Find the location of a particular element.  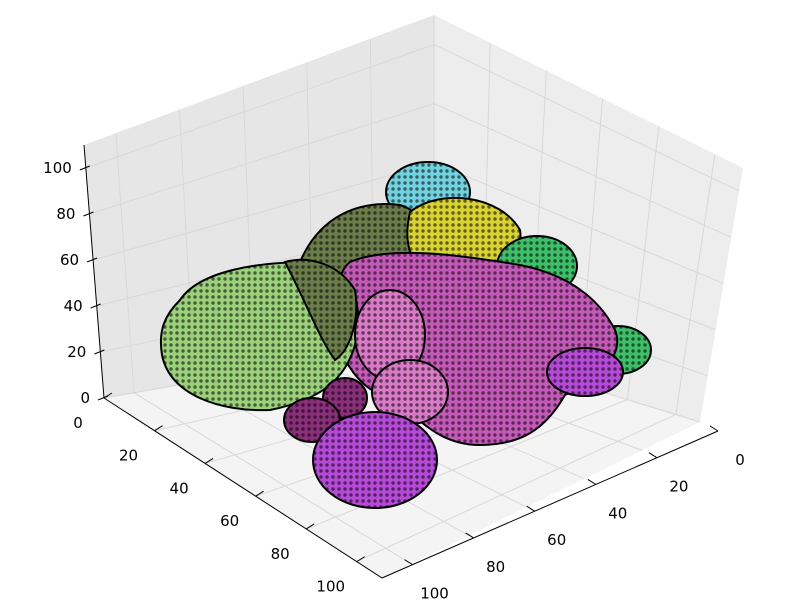

z-tick-label: 100 is located at coordinates (57, 168).